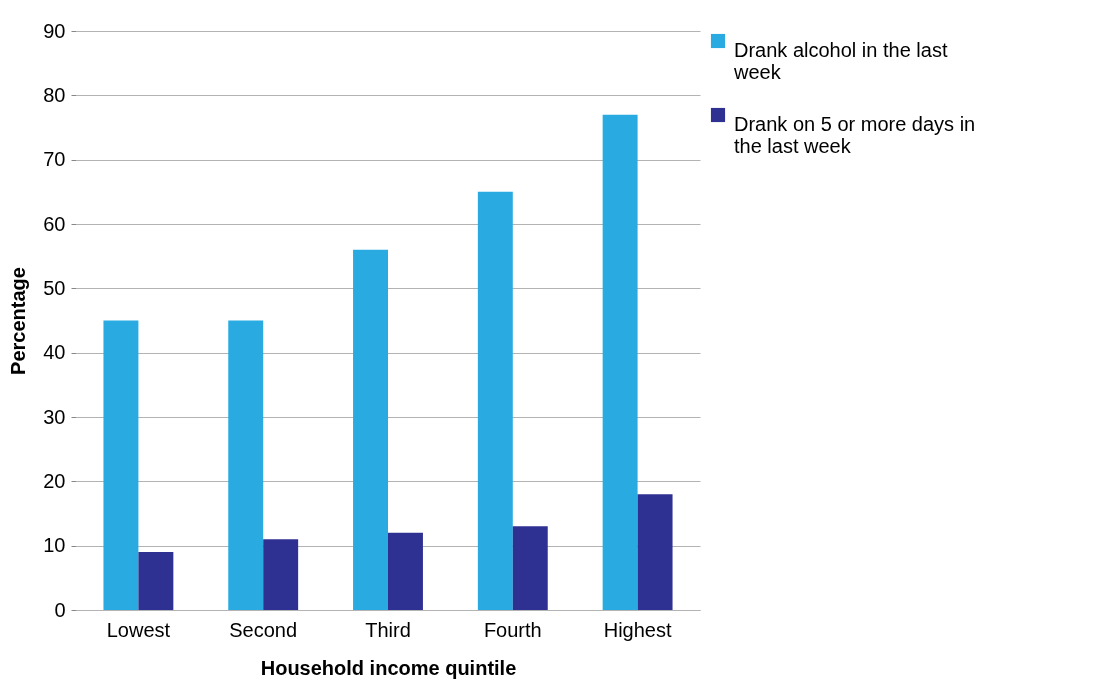 The width and height of the screenshot is (1096, 689). Describe the element at coordinates (54, 416) in the screenshot. I see `y-tick-label: 30` at that location.